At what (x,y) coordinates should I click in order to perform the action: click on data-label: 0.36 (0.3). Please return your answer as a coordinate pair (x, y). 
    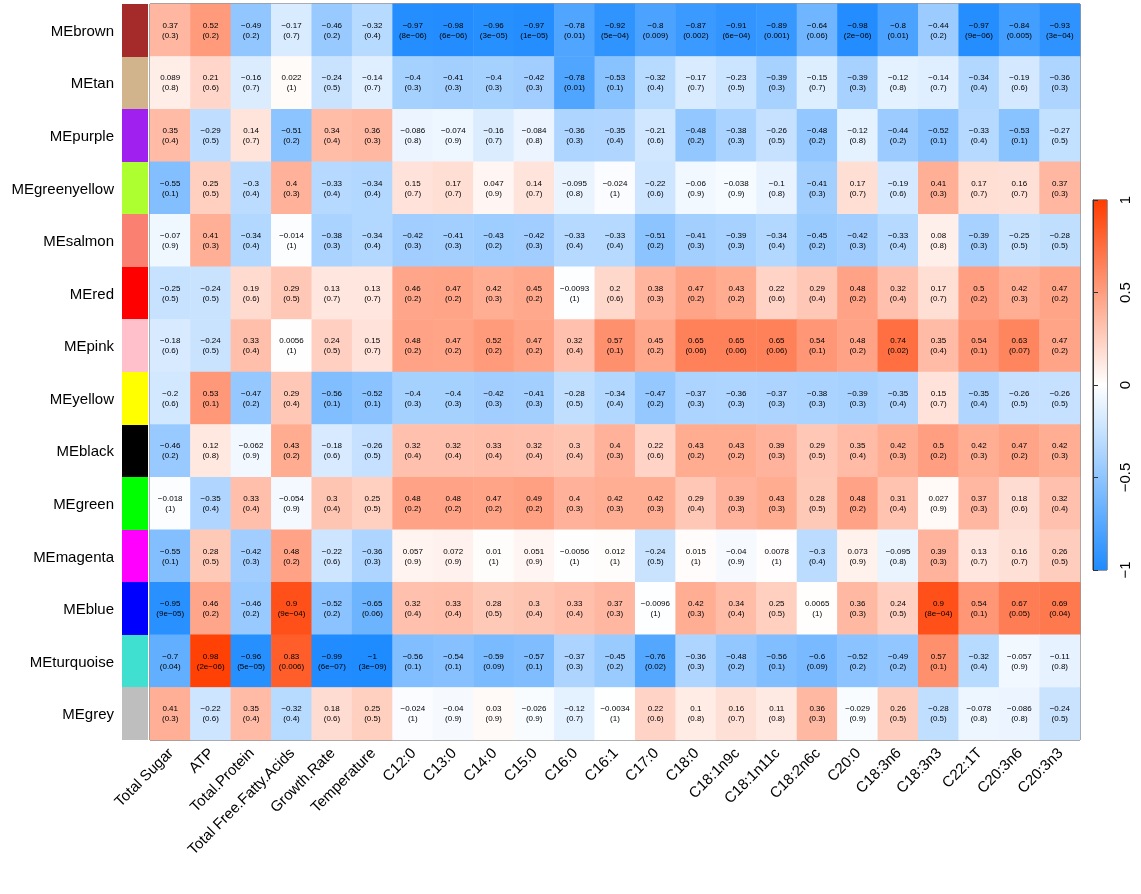
    Looking at the image, I should click on (858, 609).